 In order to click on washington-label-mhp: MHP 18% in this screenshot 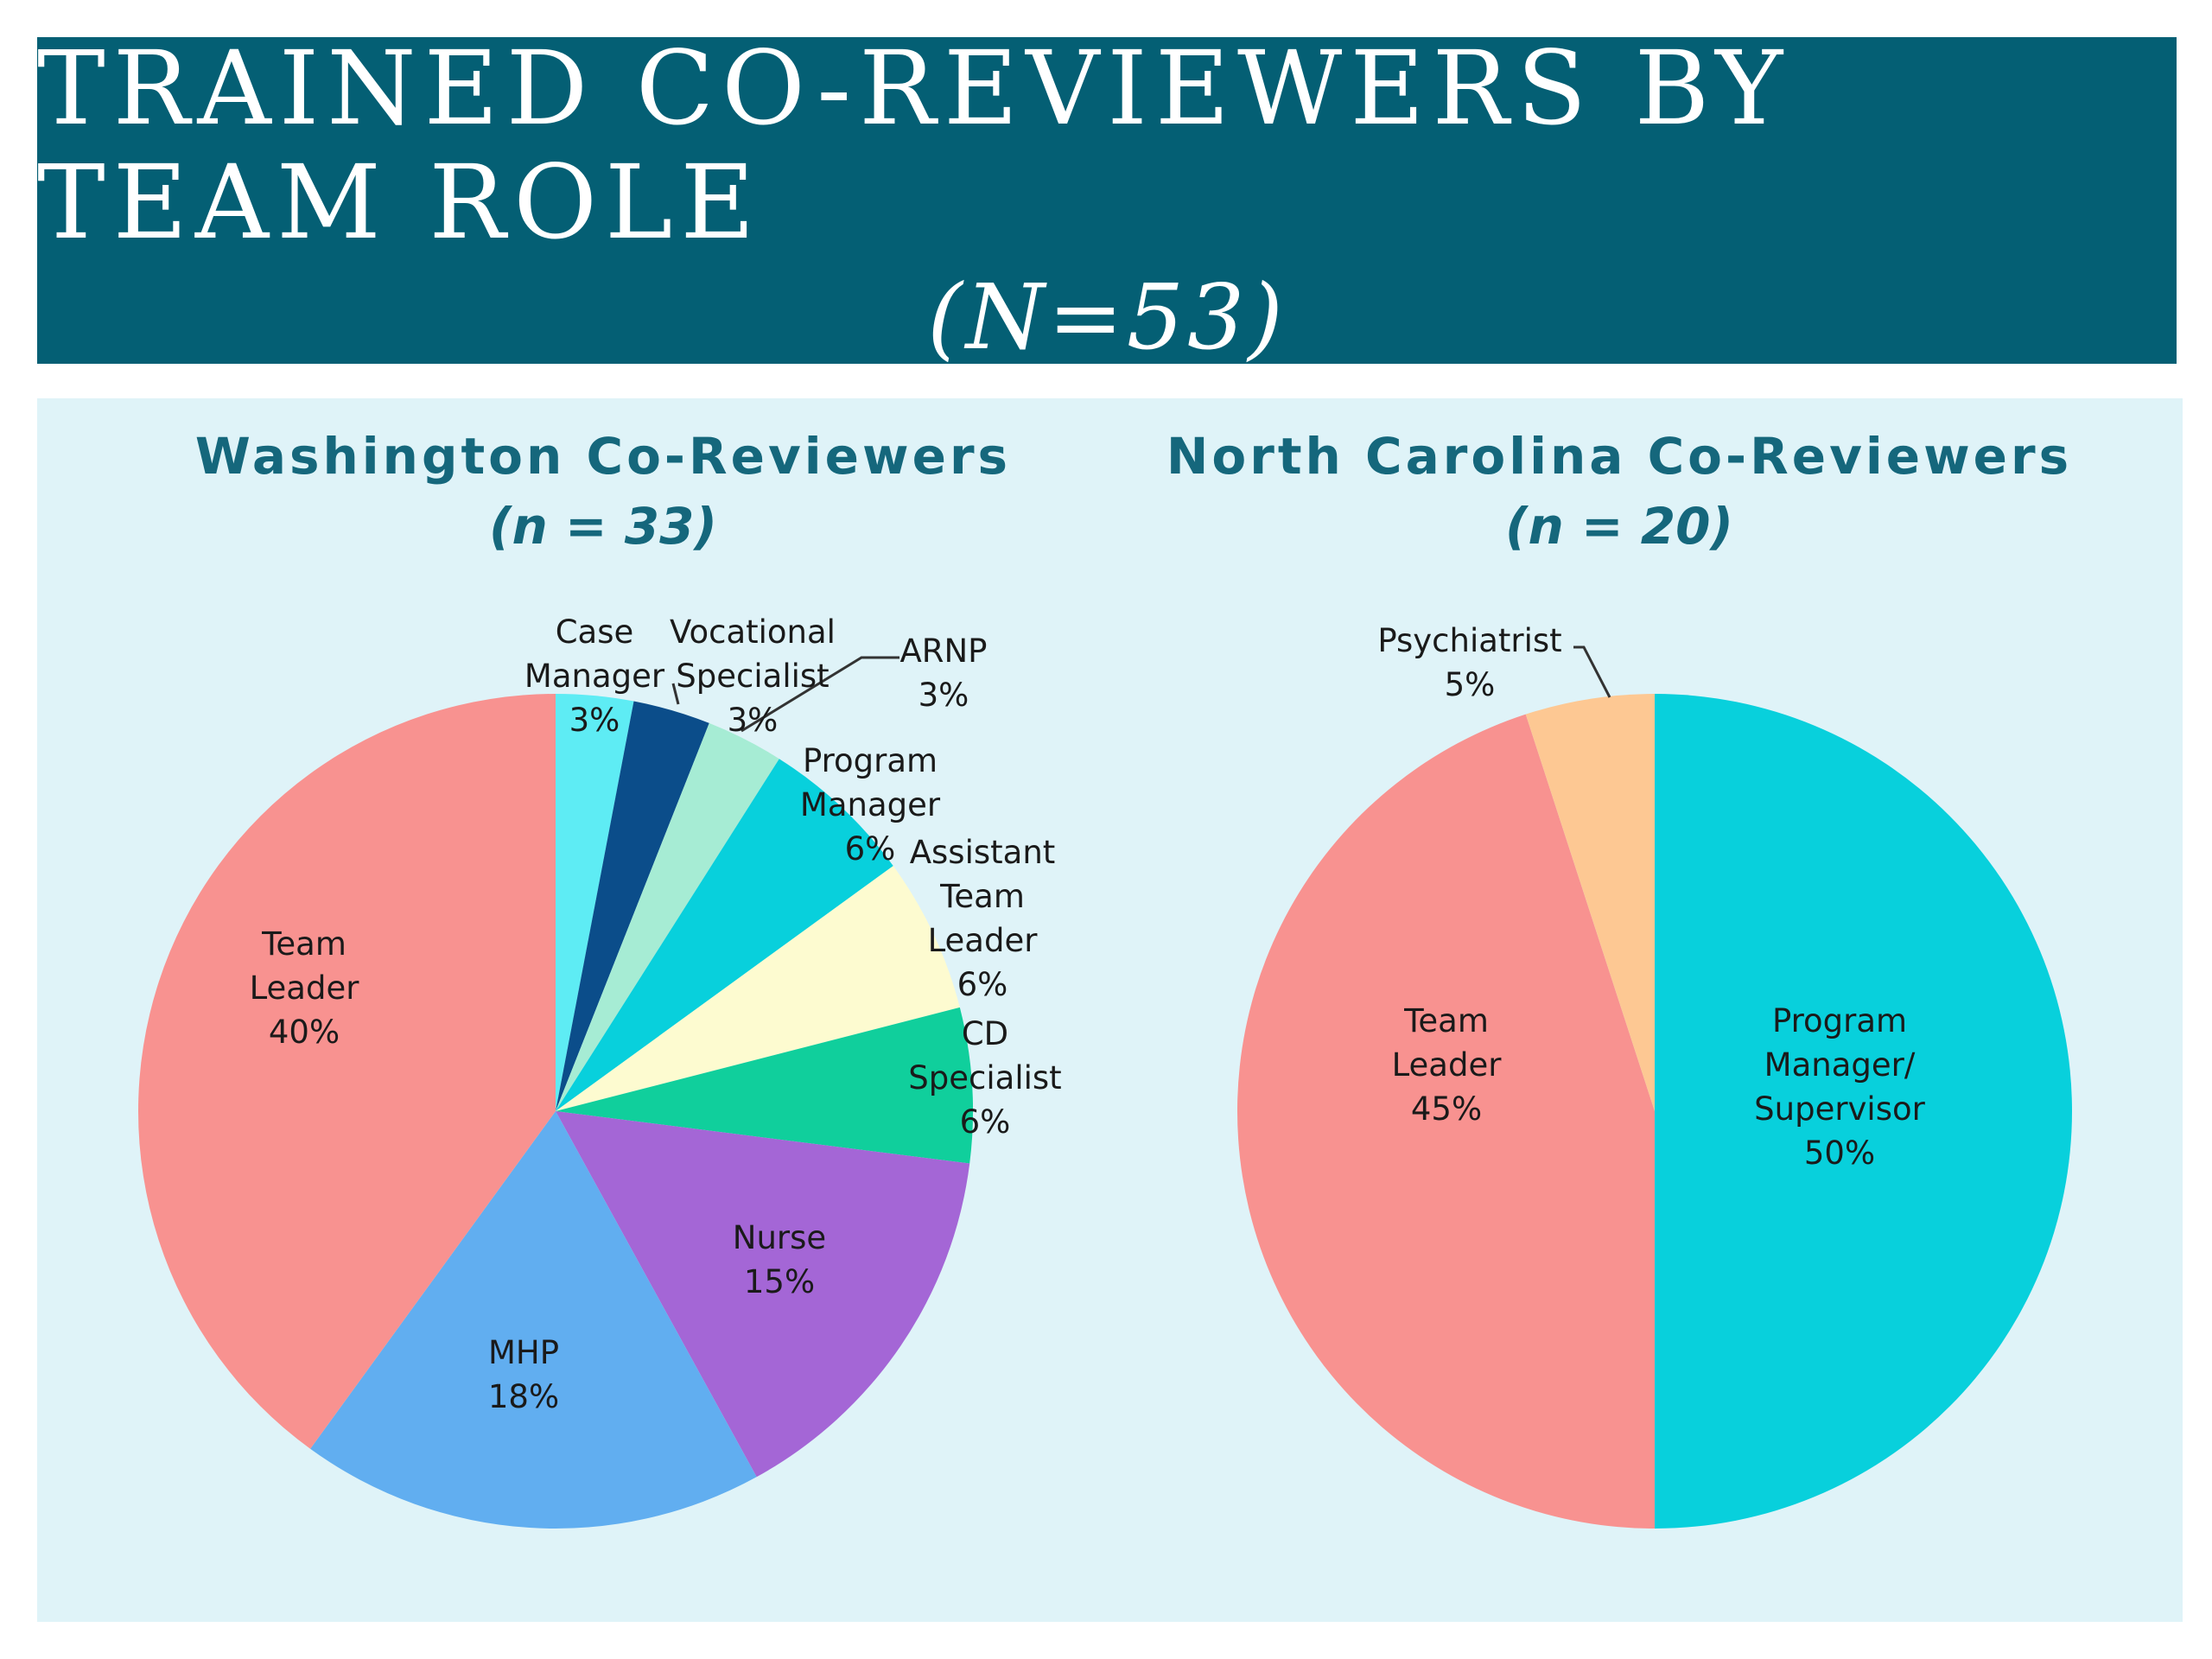, I will do `click(523, 1374)`.